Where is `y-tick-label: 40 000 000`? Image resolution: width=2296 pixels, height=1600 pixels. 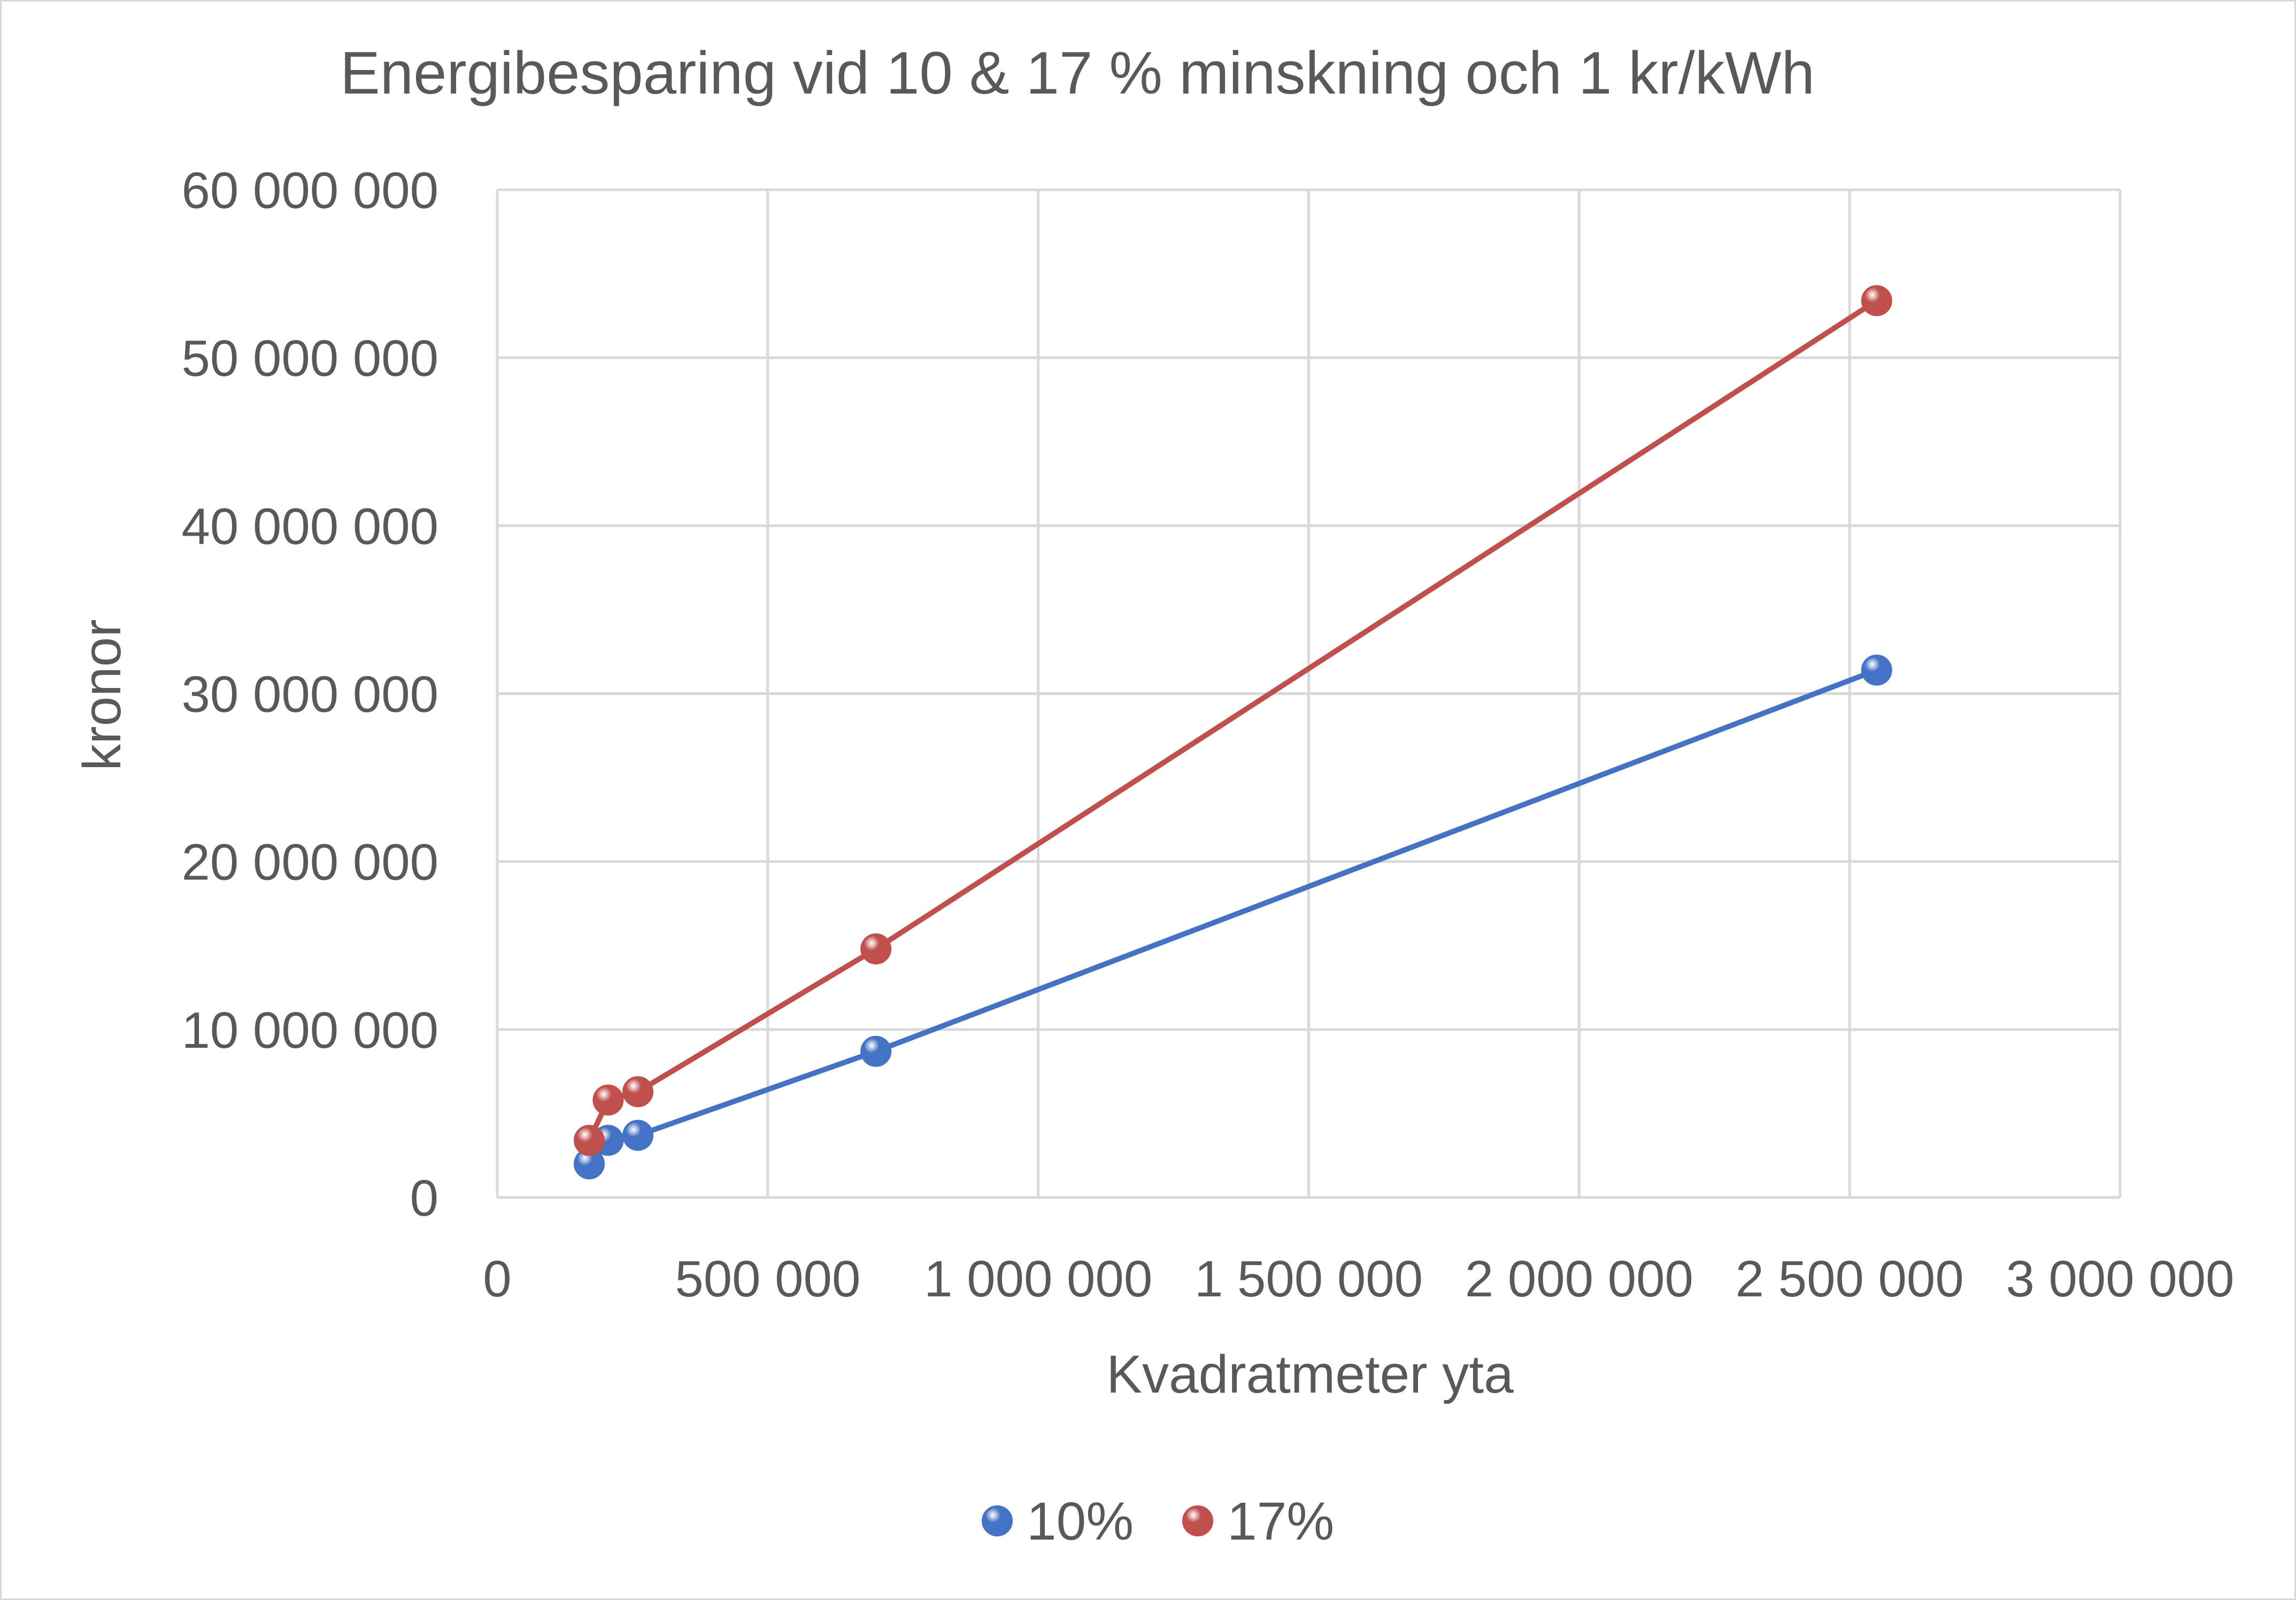
y-tick-label: 40 000 000 is located at coordinates (310, 526).